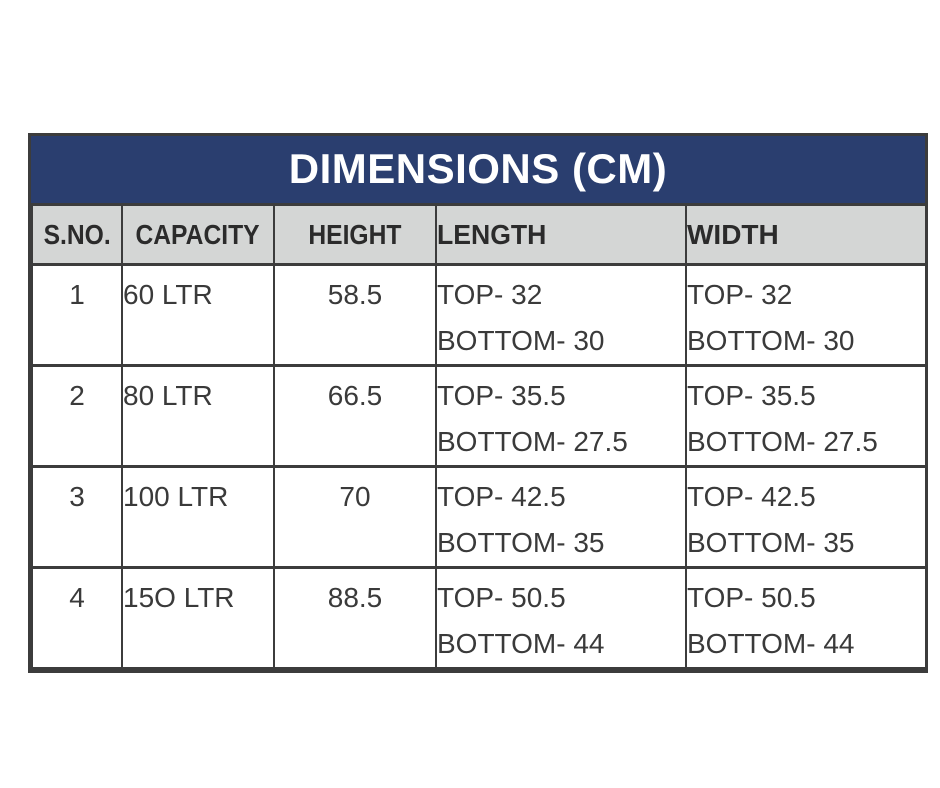 The image size is (940, 788). Describe the element at coordinates (355, 618) in the screenshot. I see `cell-height: 88.5` at that location.